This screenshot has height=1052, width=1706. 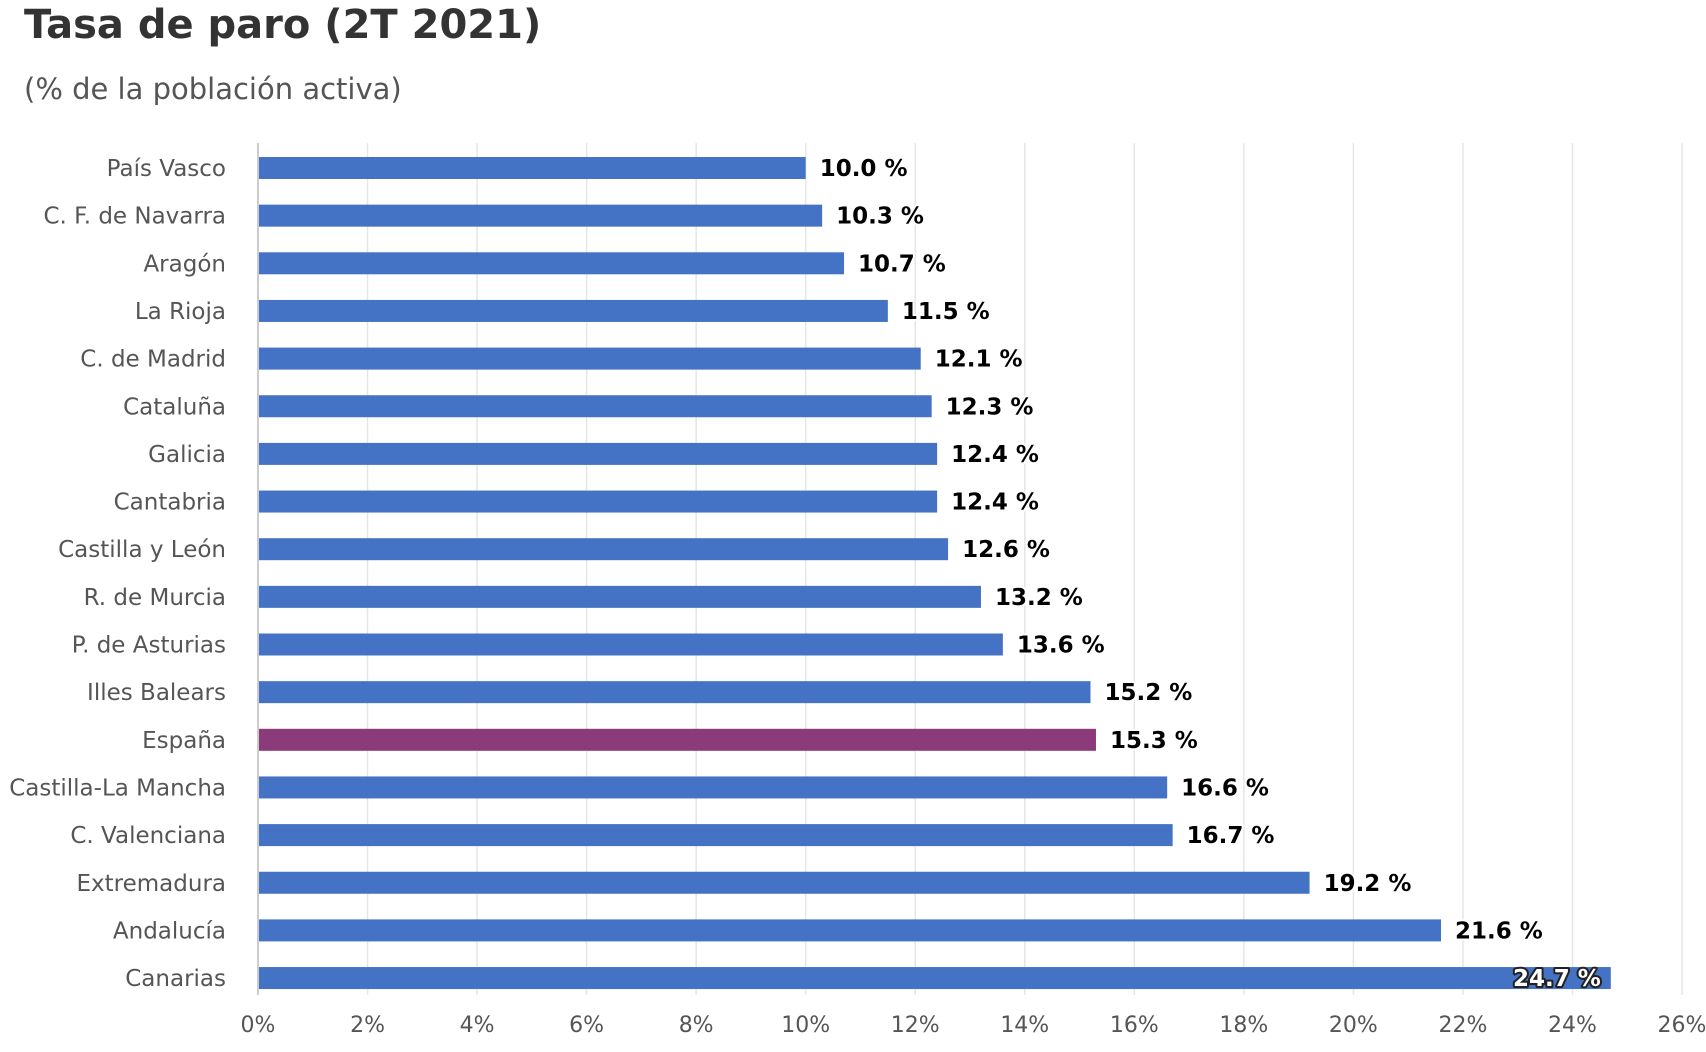 I want to click on x-tick-label: 22%, so click(x=1462, y=1025).